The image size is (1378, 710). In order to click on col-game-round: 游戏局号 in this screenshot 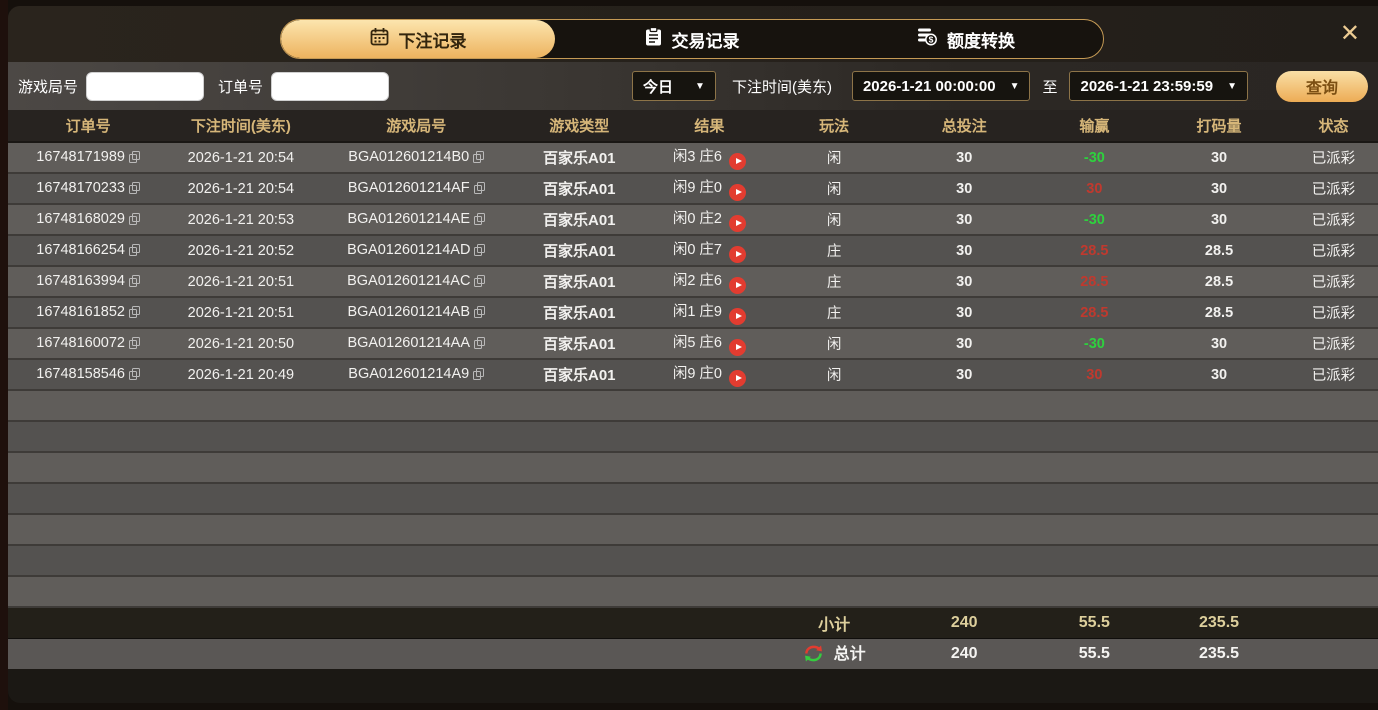, I will do `click(416, 126)`.